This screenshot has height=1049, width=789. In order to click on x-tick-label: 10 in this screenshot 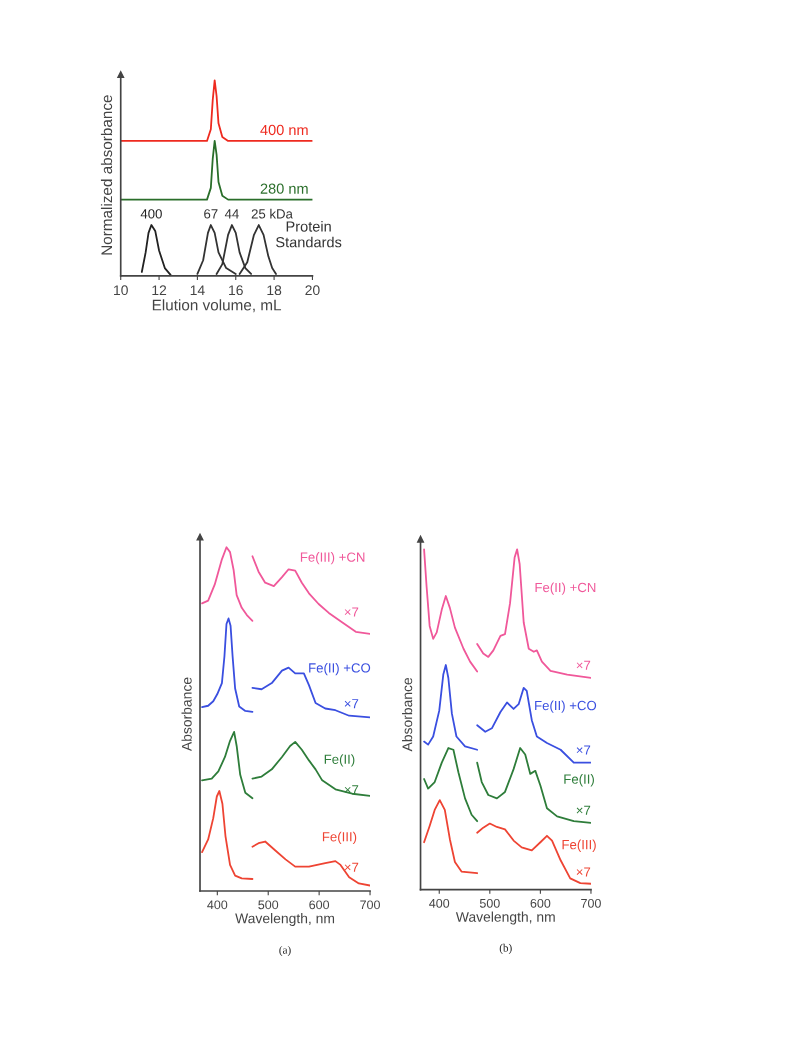, I will do `click(121, 290)`.